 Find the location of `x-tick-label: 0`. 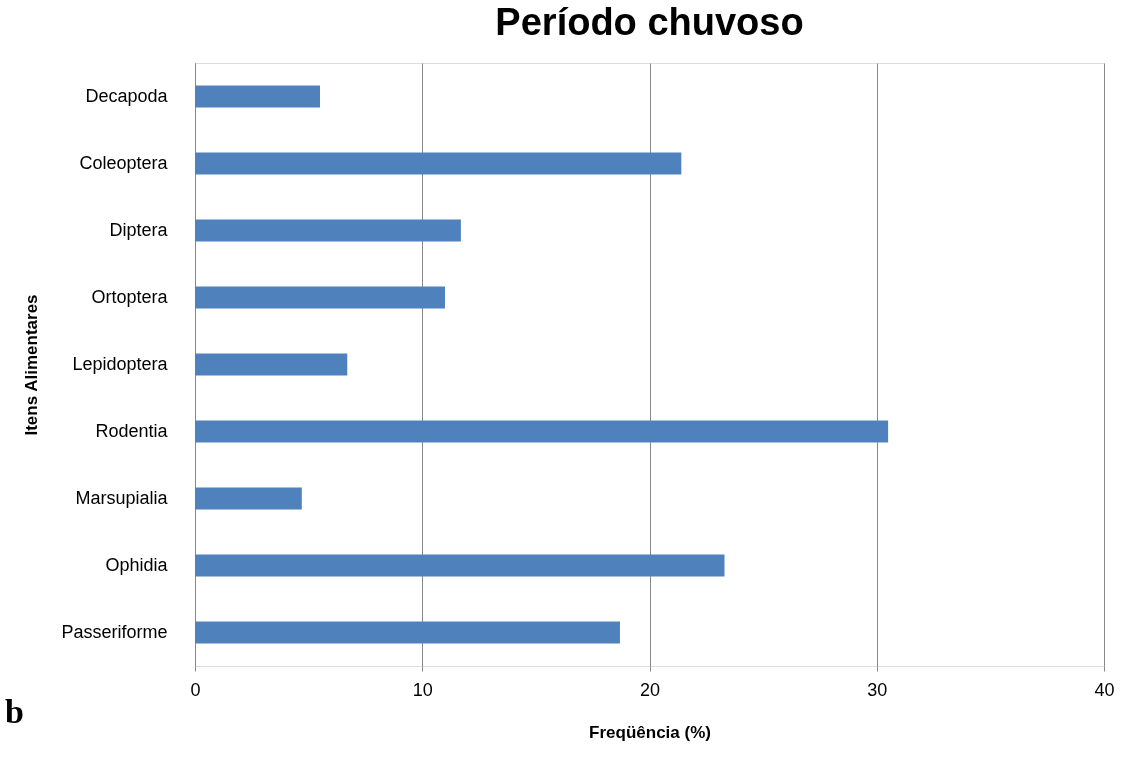

x-tick-label: 0 is located at coordinates (195, 689).